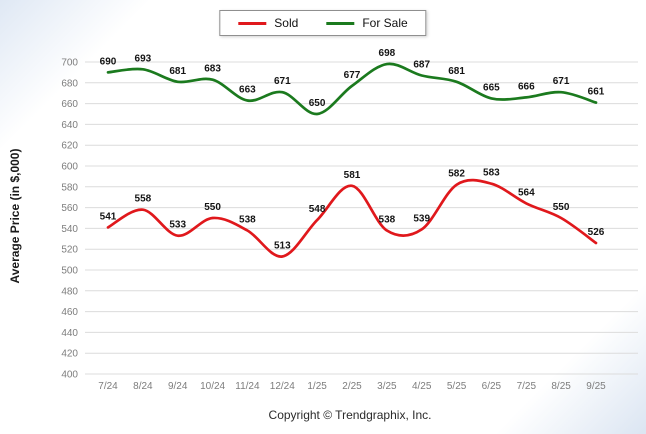  I want to click on data-label-sold: 581, so click(352, 175).